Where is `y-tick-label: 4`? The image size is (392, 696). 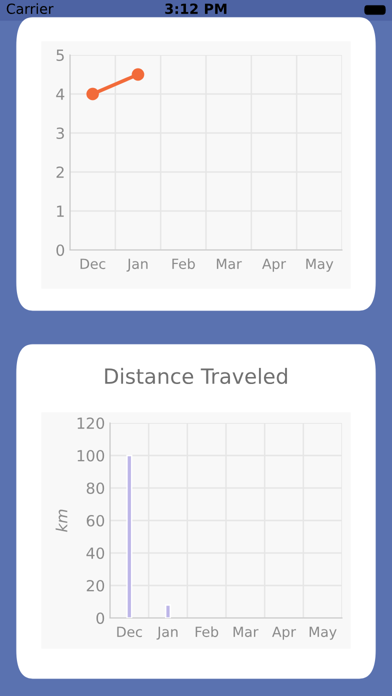 y-tick-label: 4 is located at coordinates (60, 94).